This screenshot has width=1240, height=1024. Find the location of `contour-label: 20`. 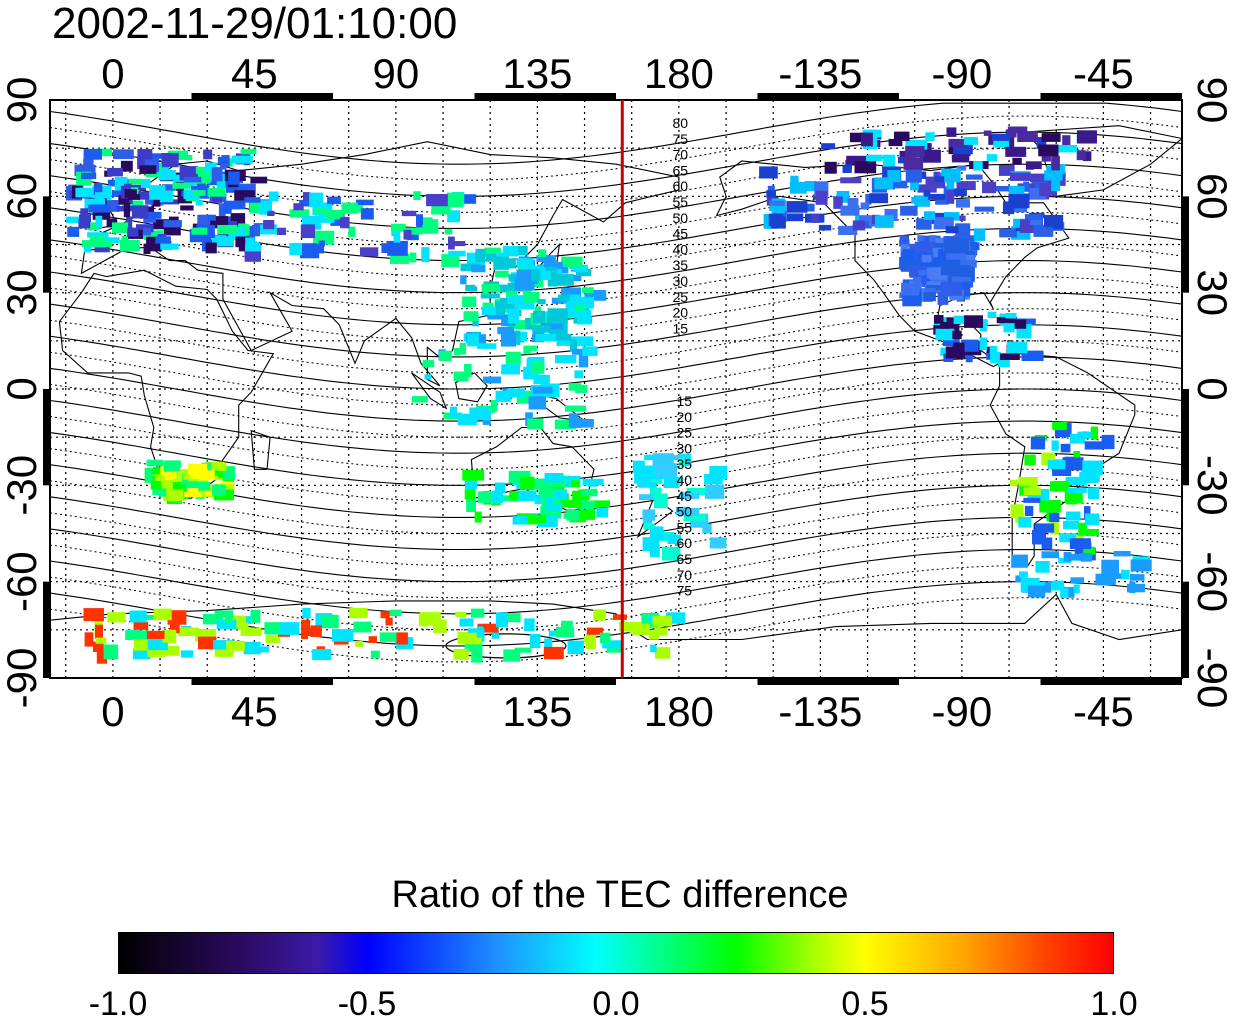

contour-label: 20 is located at coordinates (680, 313).